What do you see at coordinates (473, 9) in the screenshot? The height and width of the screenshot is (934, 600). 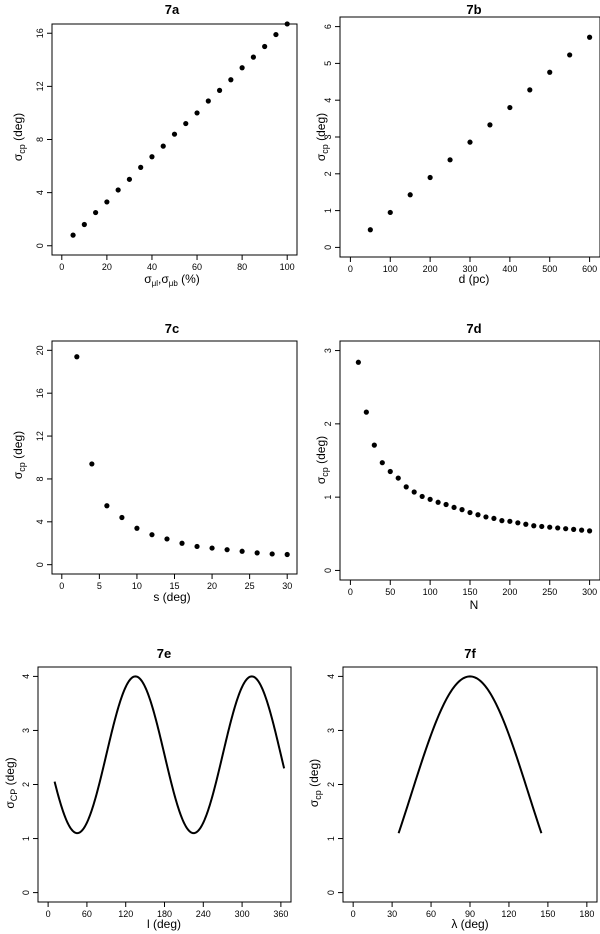 I see `panel-7b-title: 7b` at bounding box center [473, 9].